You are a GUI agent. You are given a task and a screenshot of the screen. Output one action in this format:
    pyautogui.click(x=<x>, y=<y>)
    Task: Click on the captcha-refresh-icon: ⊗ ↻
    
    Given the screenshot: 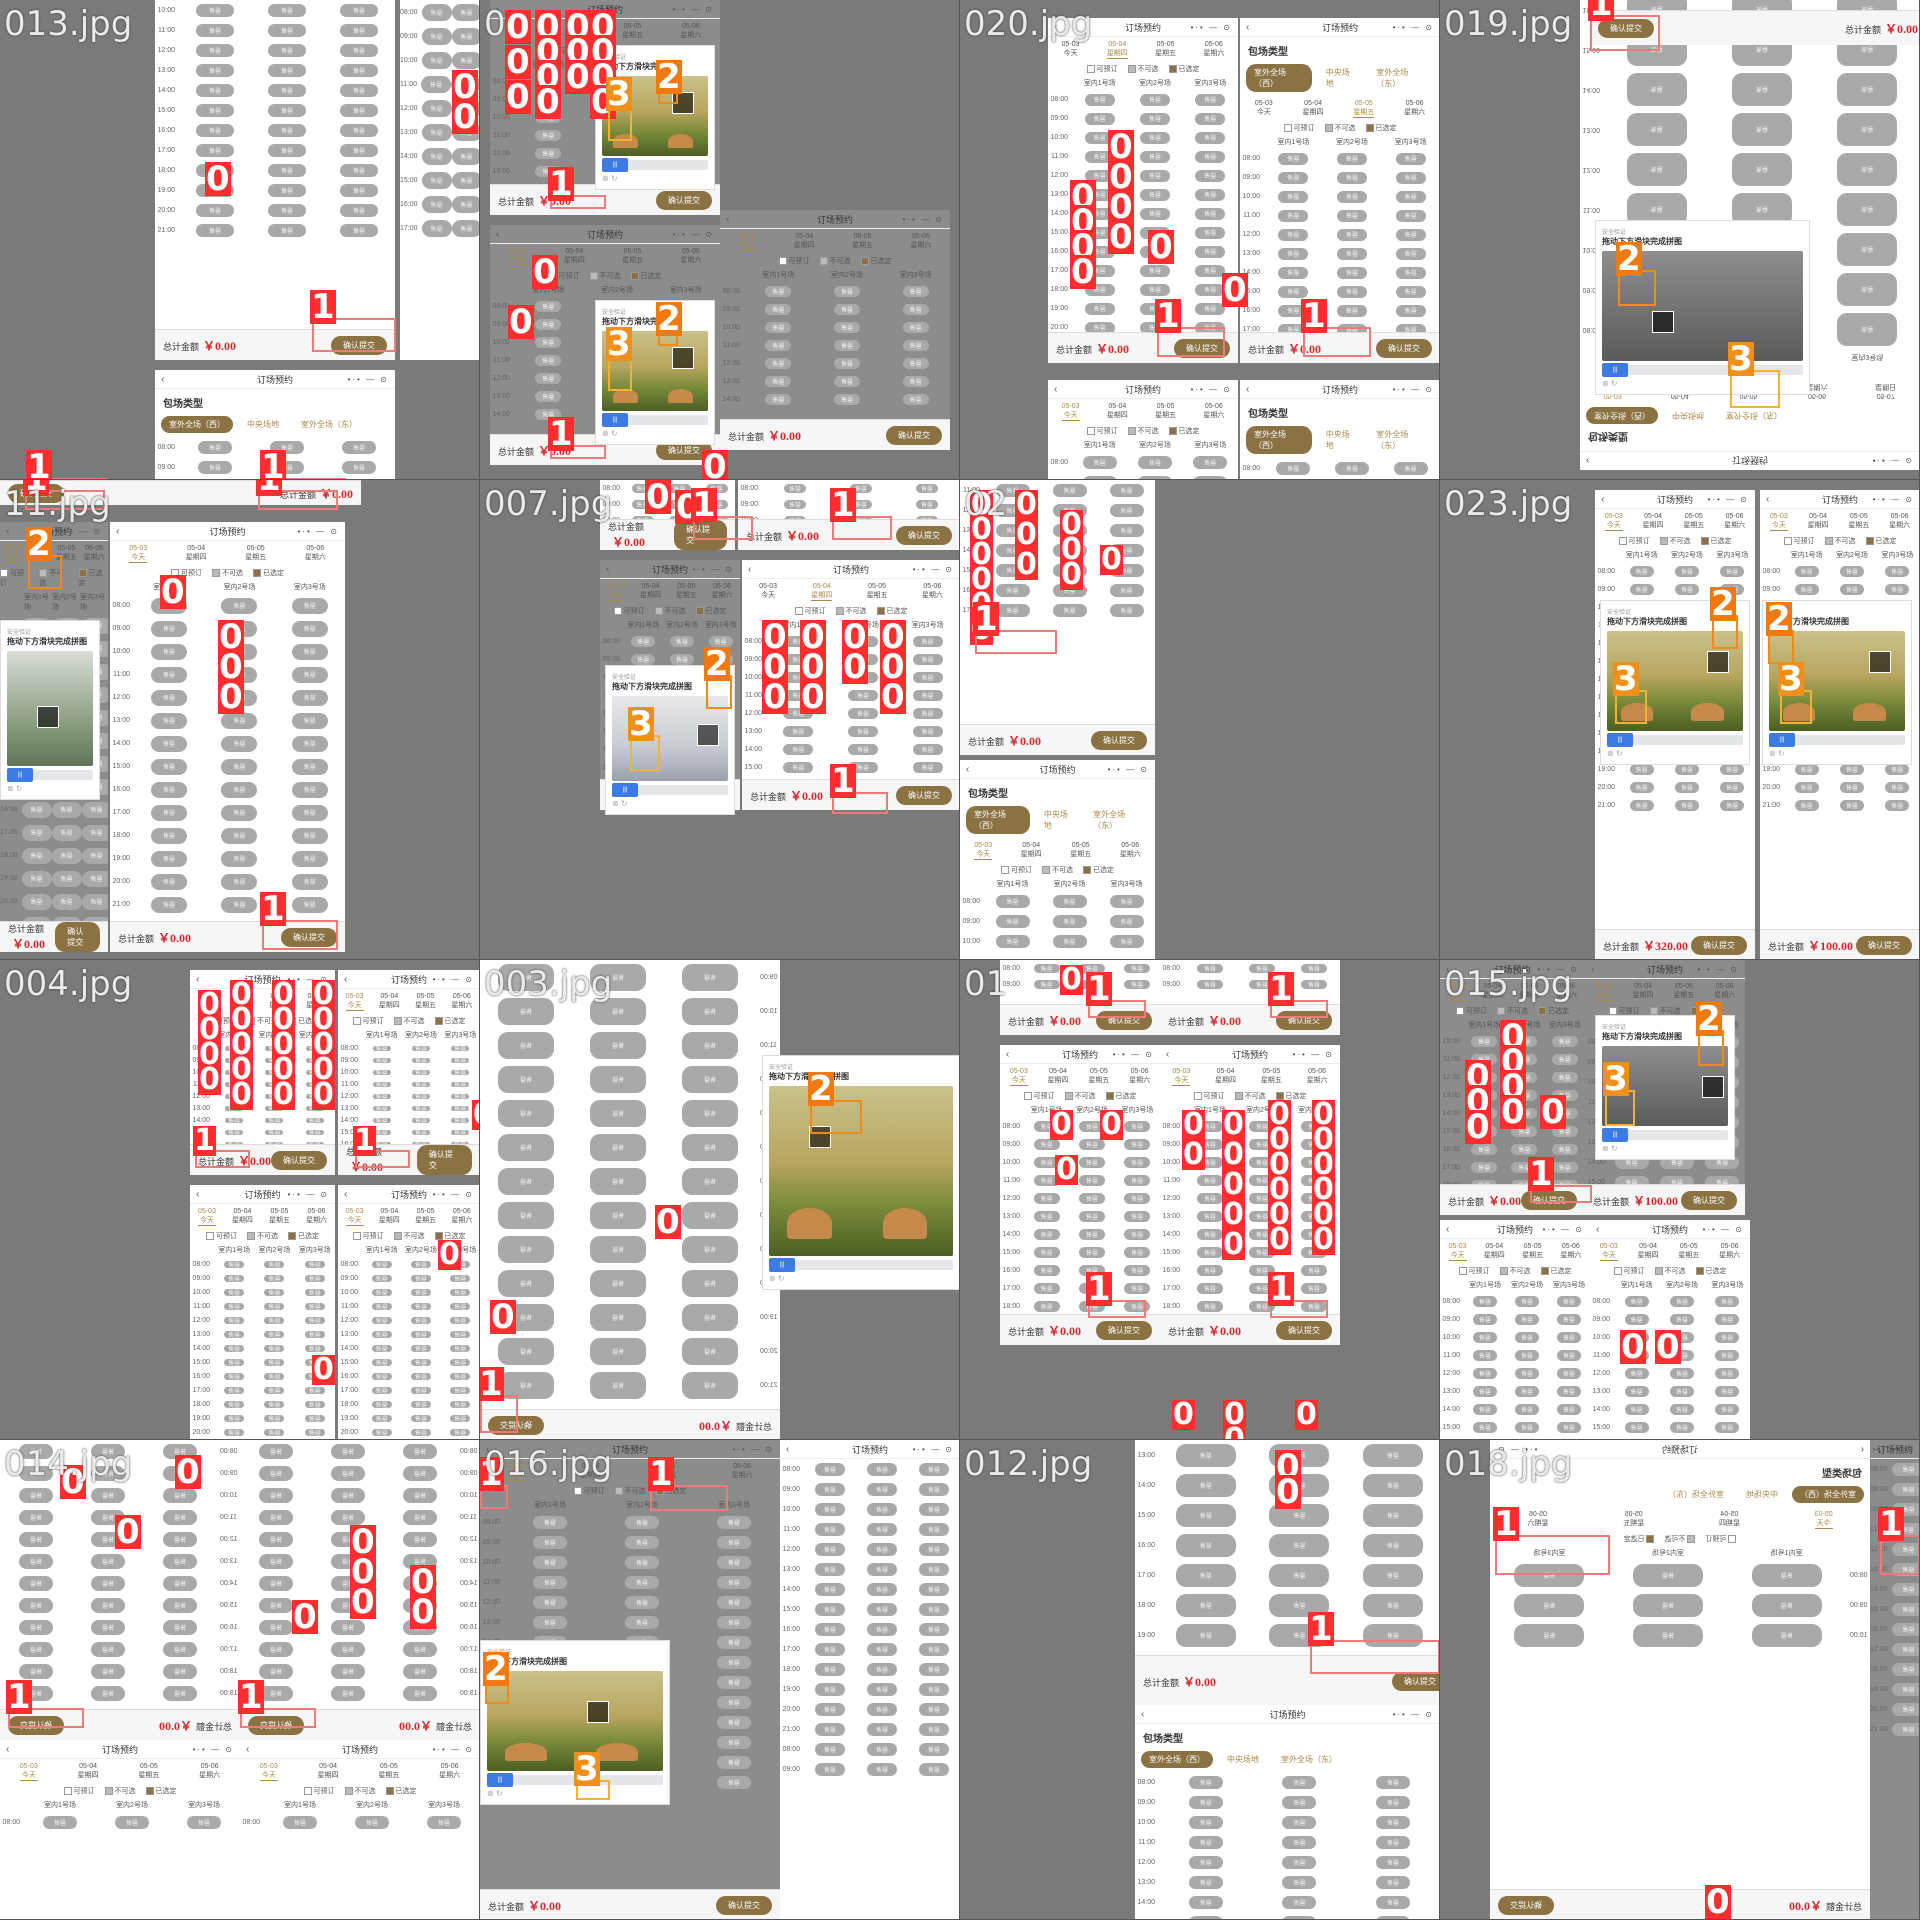 What is the action you would take?
    pyautogui.click(x=610, y=178)
    